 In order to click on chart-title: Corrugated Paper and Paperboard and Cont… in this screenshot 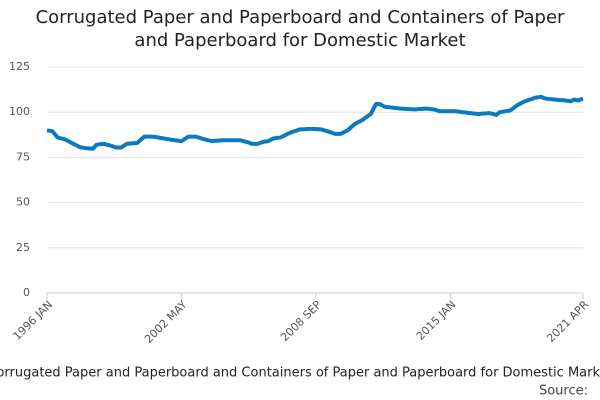, I will do `click(300, 29)`.